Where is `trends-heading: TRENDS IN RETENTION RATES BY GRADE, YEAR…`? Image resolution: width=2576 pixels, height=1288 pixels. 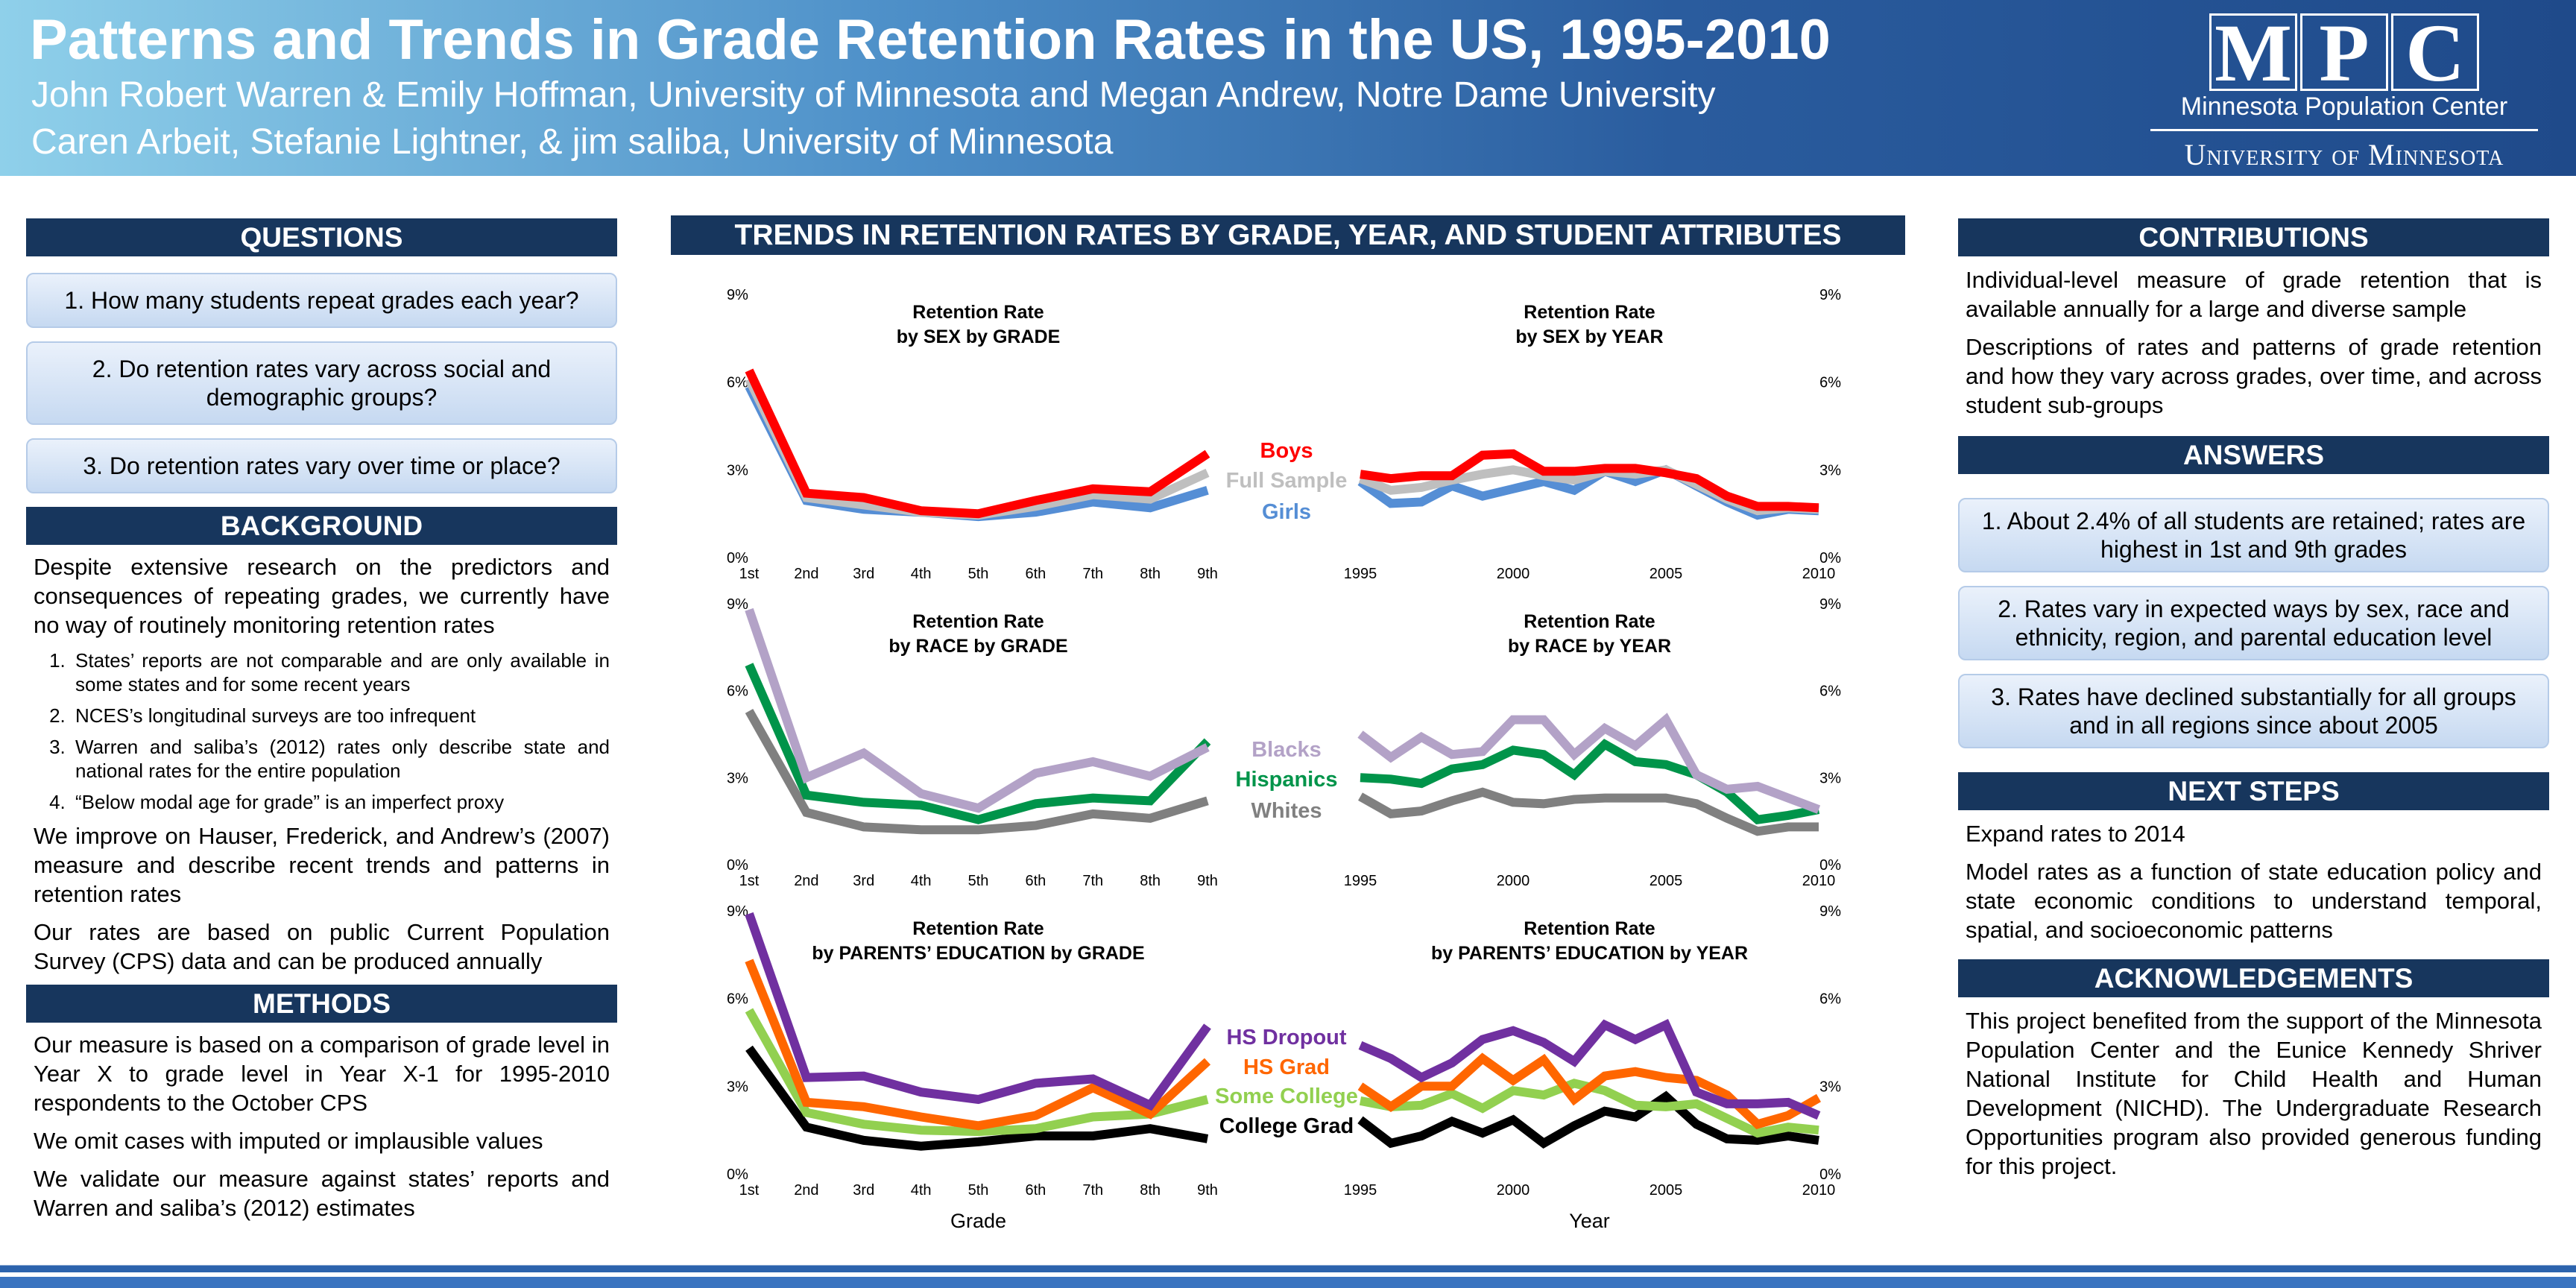 trends-heading: TRENDS IN RETENTION RATES BY GRADE, YEAR… is located at coordinates (1288, 235).